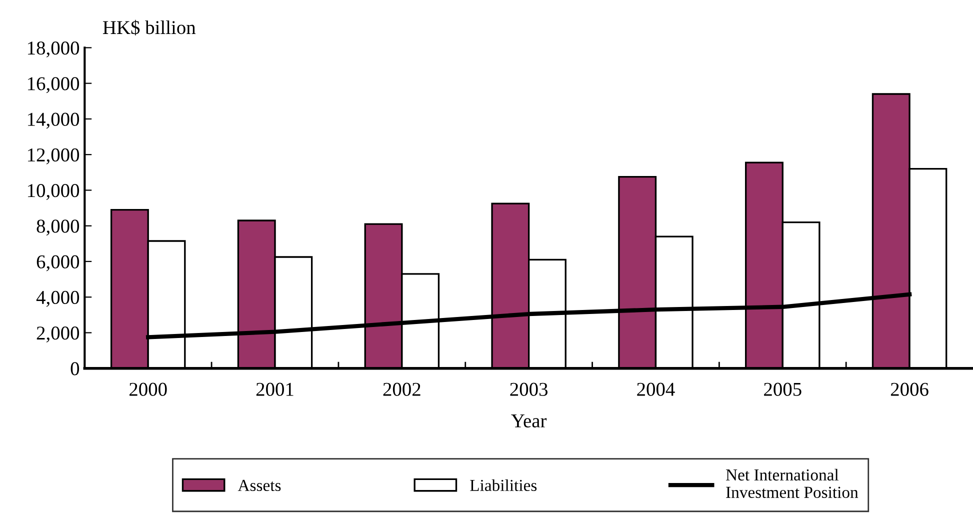 The height and width of the screenshot is (530, 973). What do you see at coordinates (149, 28) in the screenshot?
I see `y-axis-title: HK$ billion` at bounding box center [149, 28].